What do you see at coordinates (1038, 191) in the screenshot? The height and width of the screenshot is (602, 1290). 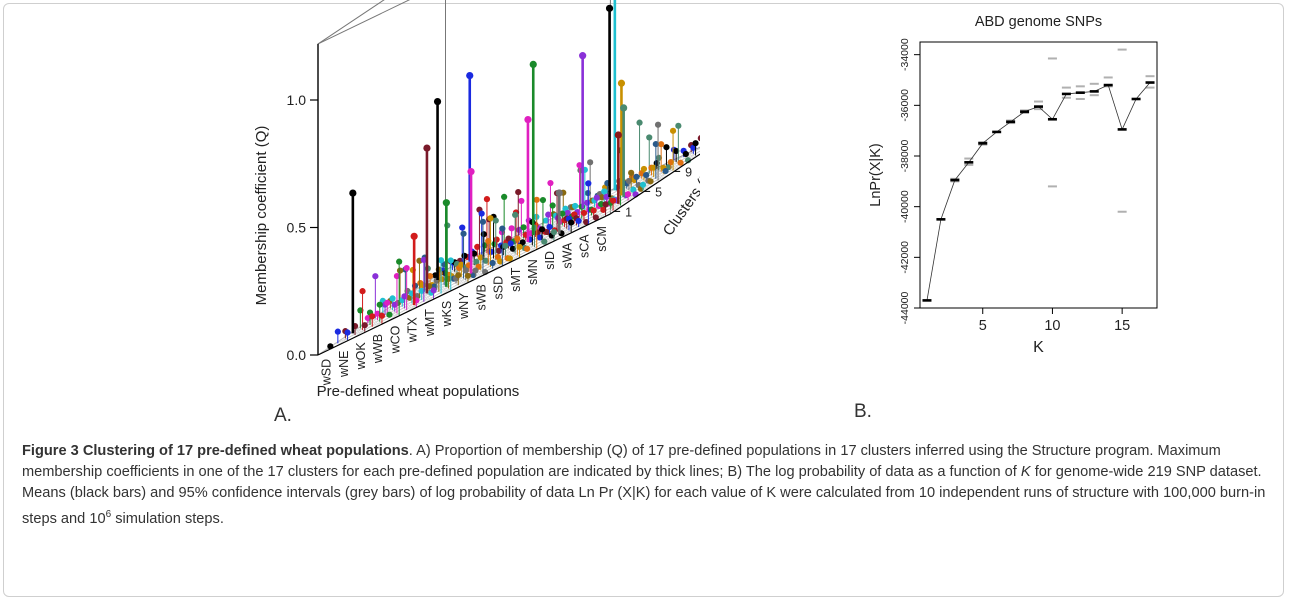 I see `mean-line` at bounding box center [1038, 191].